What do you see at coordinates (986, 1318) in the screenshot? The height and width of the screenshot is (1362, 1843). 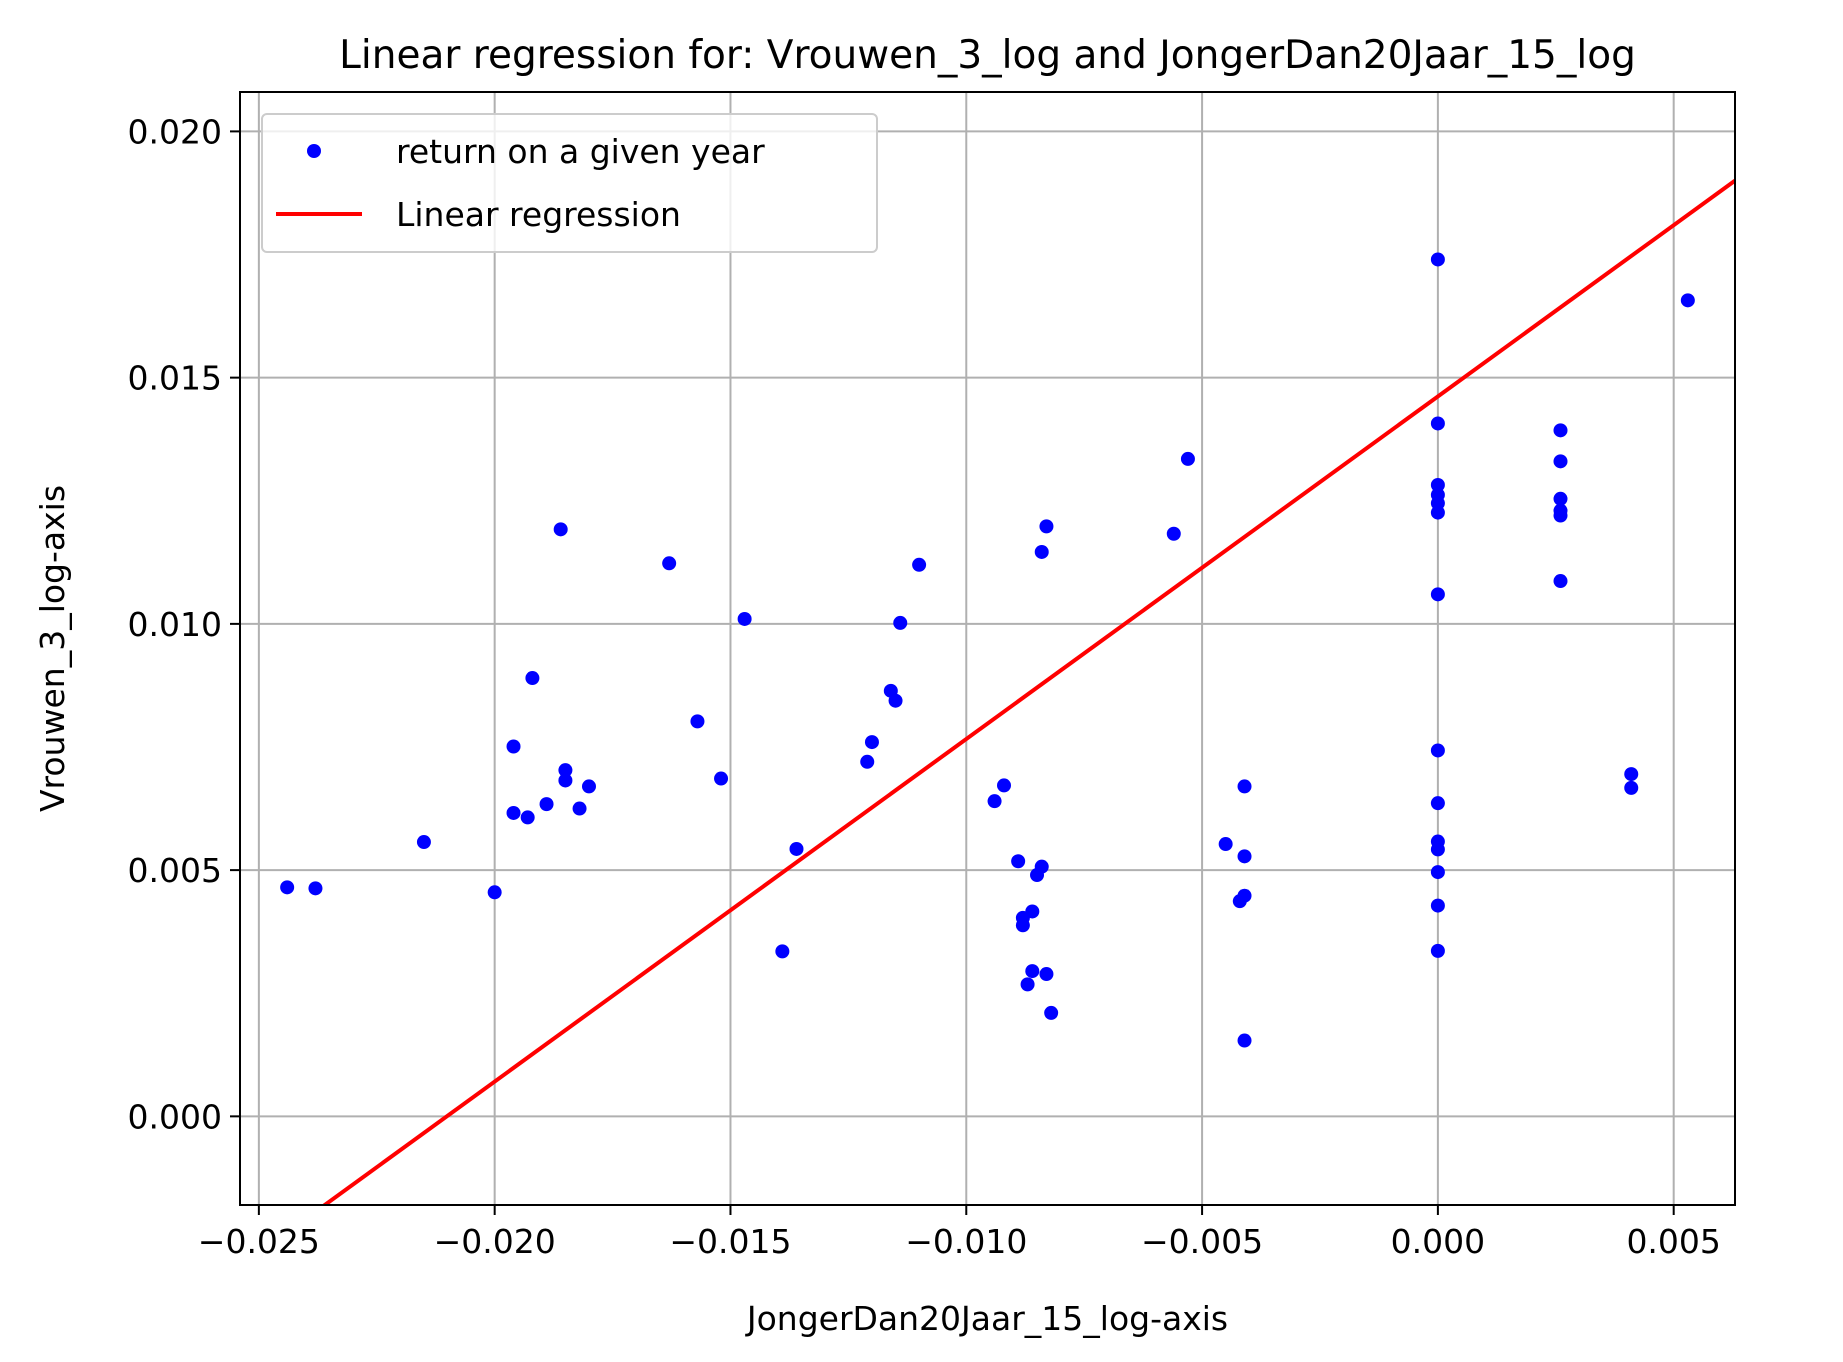 I see `x-axis-title: JongerDan20Jaar_15_log-axis` at bounding box center [986, 1318].